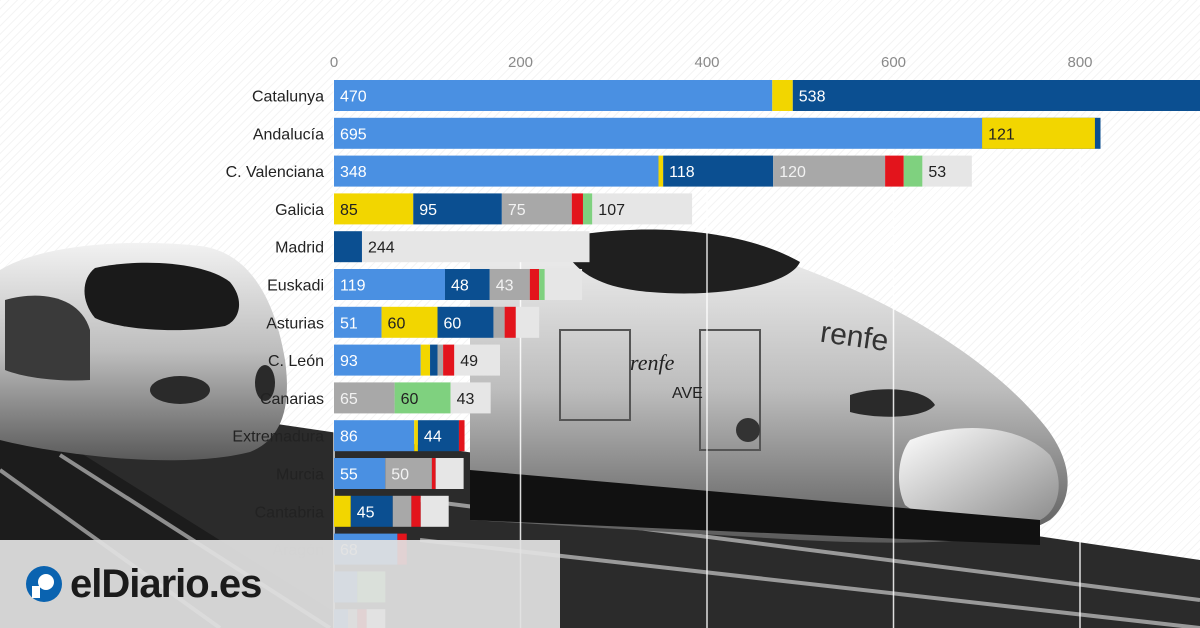  I want to click on x-tick-label: 800, so click(1079, 62).